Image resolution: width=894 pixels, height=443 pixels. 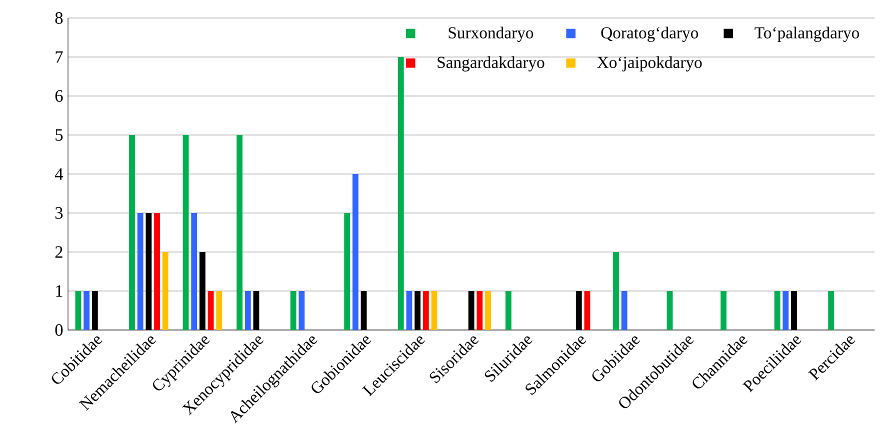 I want to click on legend-label: Xo‘jaipokdaryo, so click(x=649, y=64).